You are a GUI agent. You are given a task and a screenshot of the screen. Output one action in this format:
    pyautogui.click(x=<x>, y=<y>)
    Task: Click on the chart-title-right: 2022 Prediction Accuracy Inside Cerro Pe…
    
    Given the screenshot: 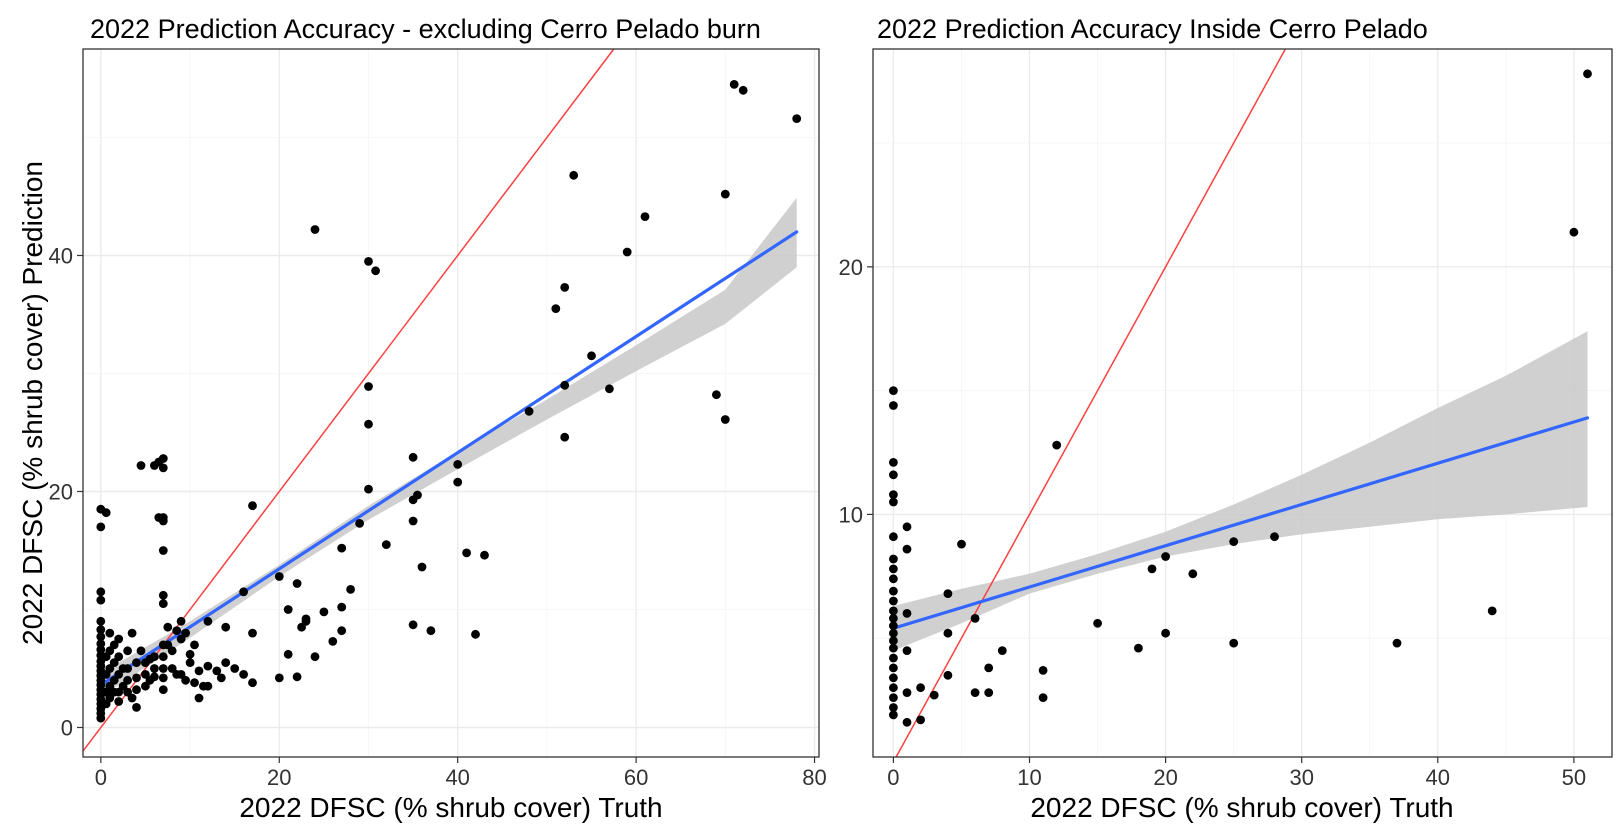 What is the action you would take?
    pyautogui.click(x=1152, y=29)
    